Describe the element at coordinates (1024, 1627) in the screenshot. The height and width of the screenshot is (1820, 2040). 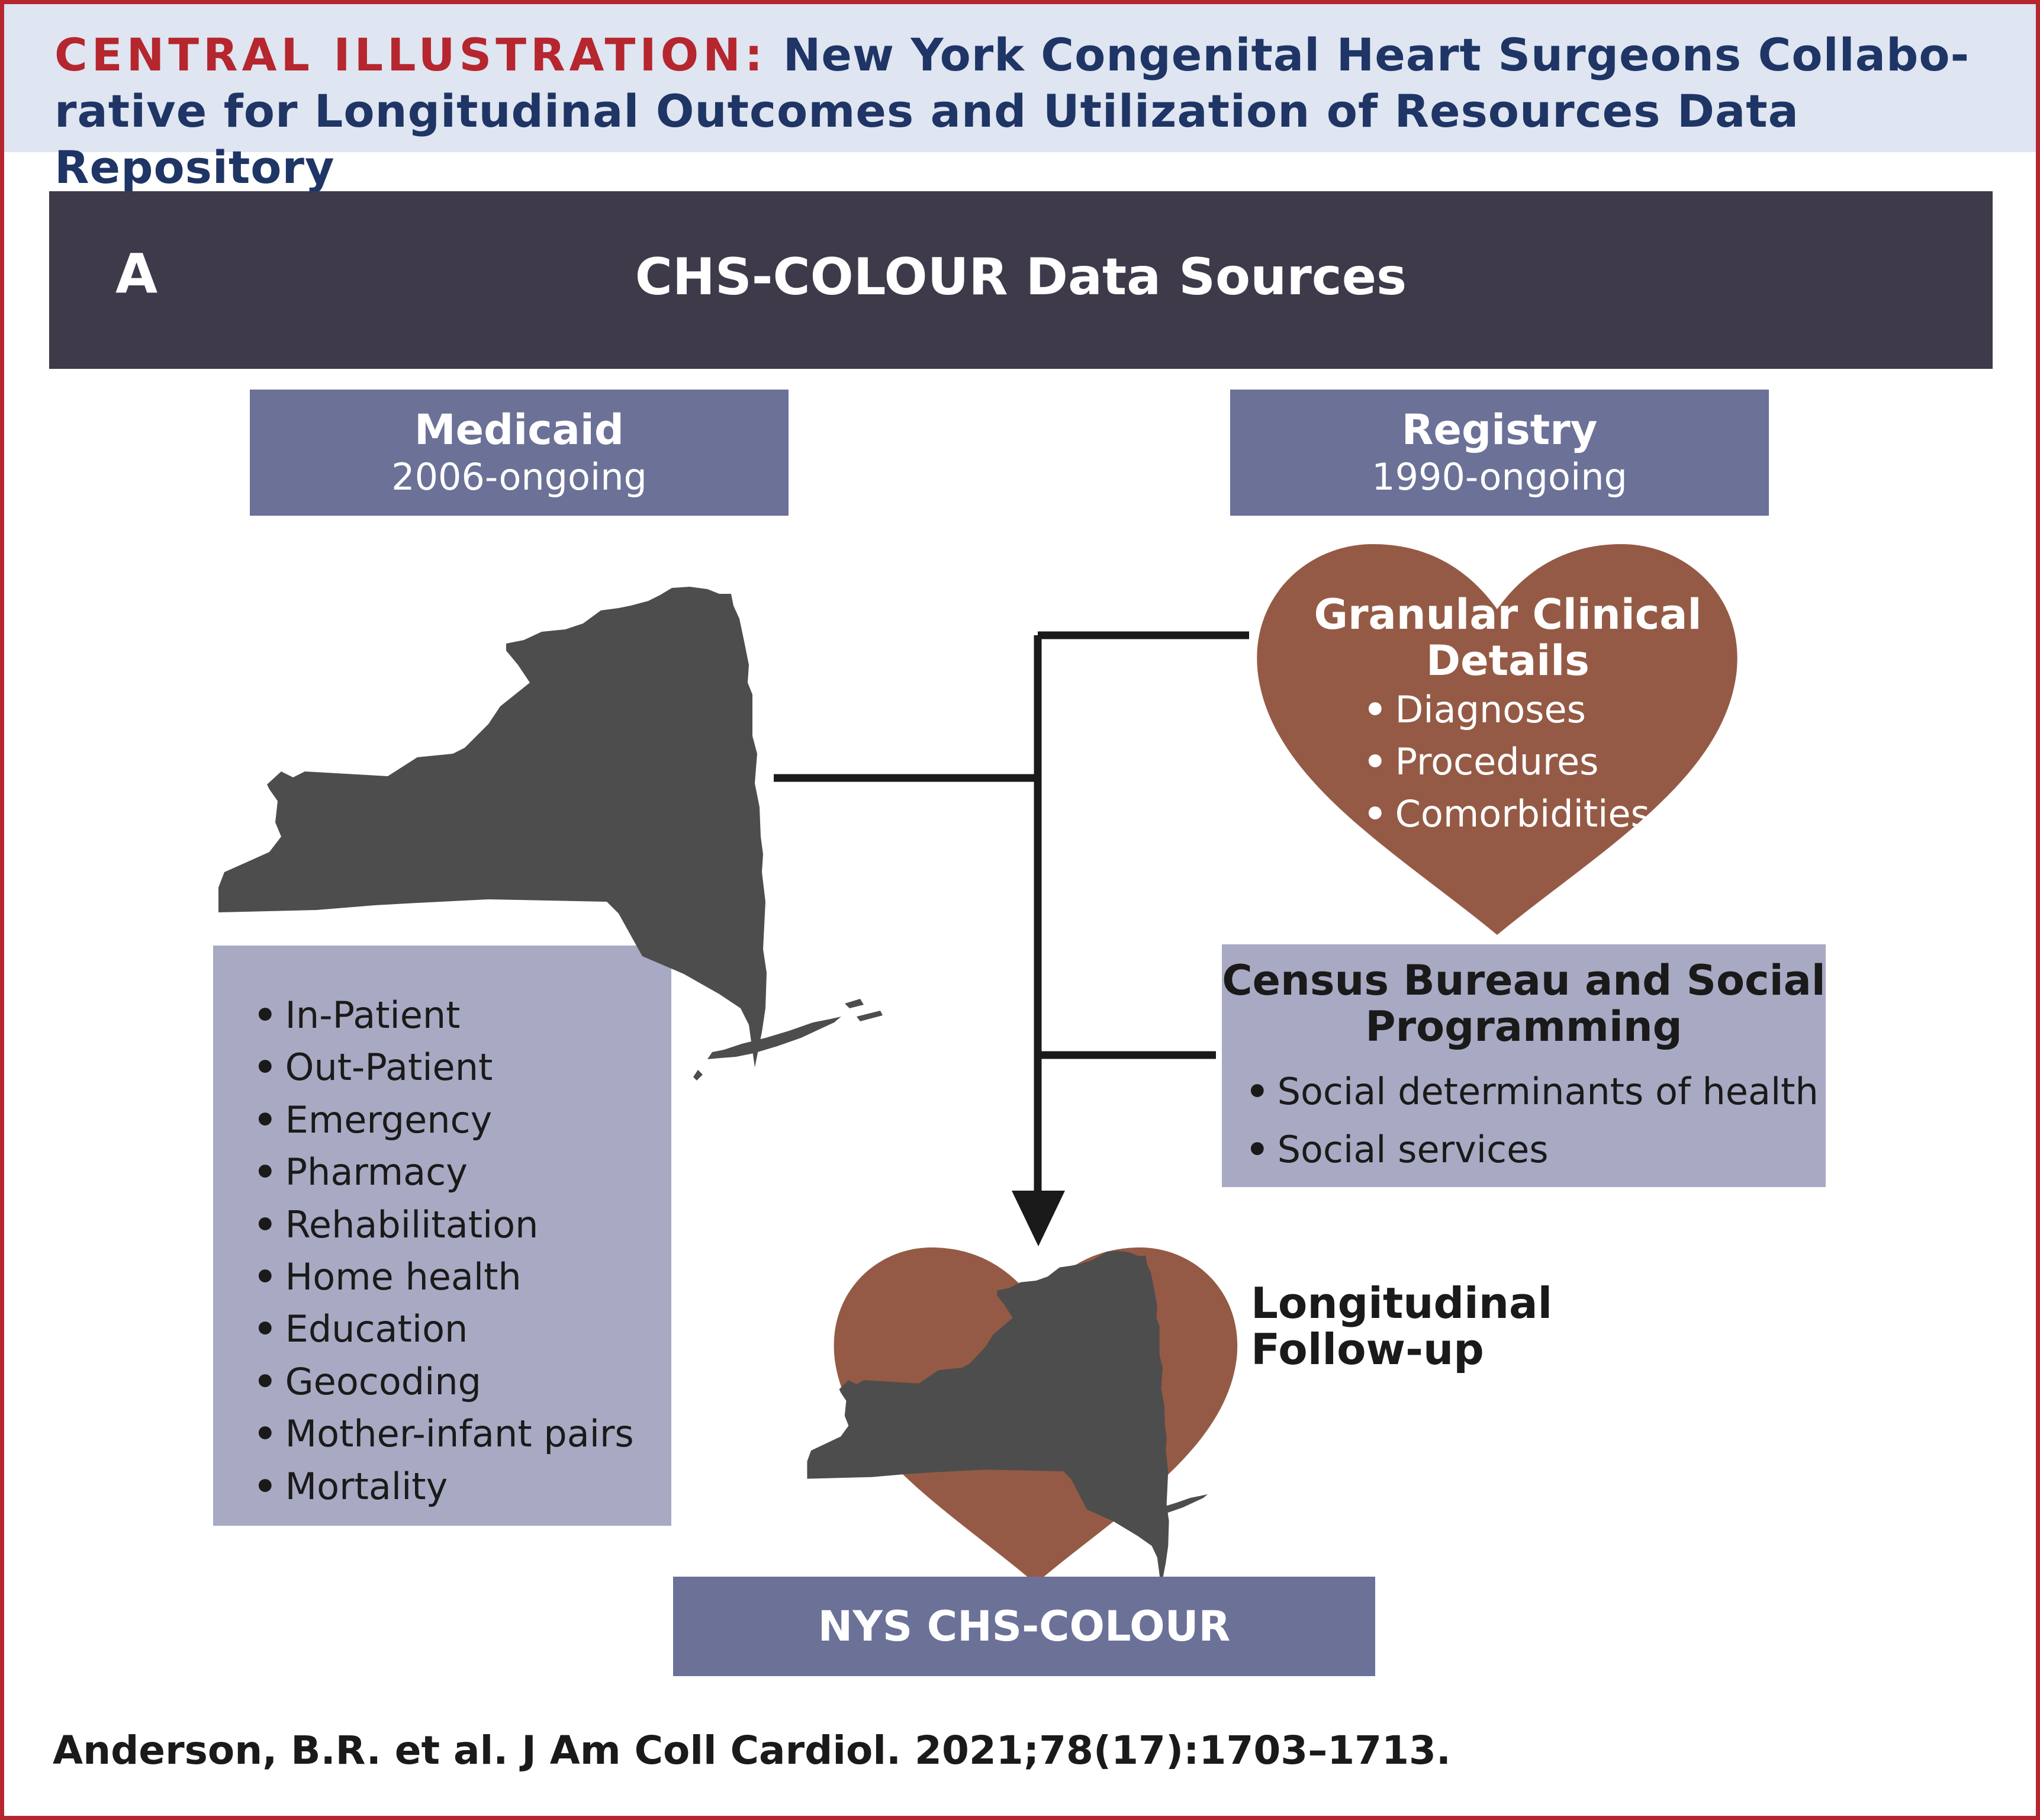
I see `output-box: NYS CHS-COLOUR` at that location.